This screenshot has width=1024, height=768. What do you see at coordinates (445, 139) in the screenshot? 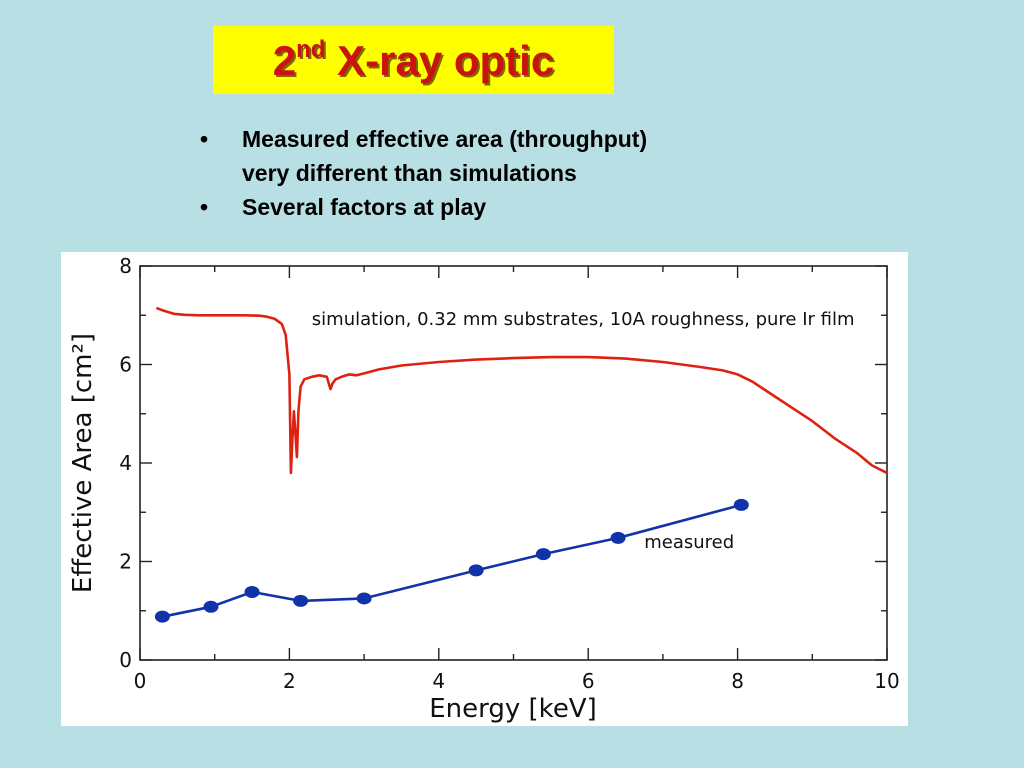
I see `bullet-line: Measured effective area (throughput)` at bounding box center [445, 139].